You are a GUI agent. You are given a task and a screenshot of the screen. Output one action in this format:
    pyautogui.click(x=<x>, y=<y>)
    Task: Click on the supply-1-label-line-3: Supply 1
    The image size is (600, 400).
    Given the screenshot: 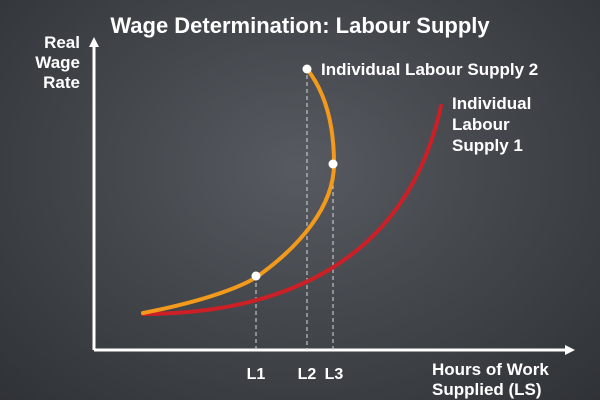 What is the action you would take?
    pyautogui.click(x=487, y=145)
    